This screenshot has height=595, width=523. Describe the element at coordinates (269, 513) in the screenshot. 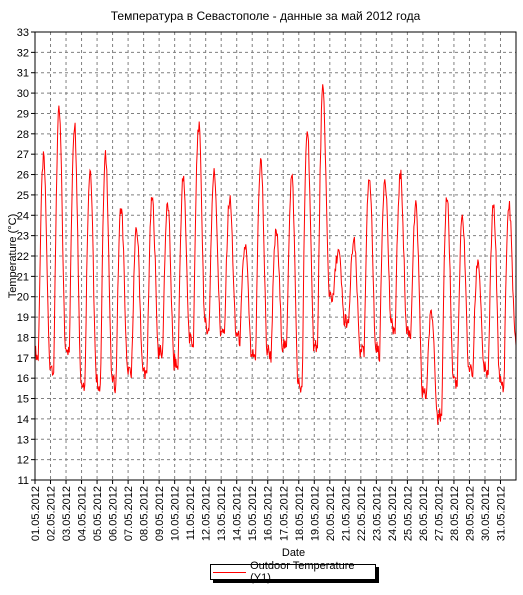

I see `x-tick-label: 16.05.2012` at that location.